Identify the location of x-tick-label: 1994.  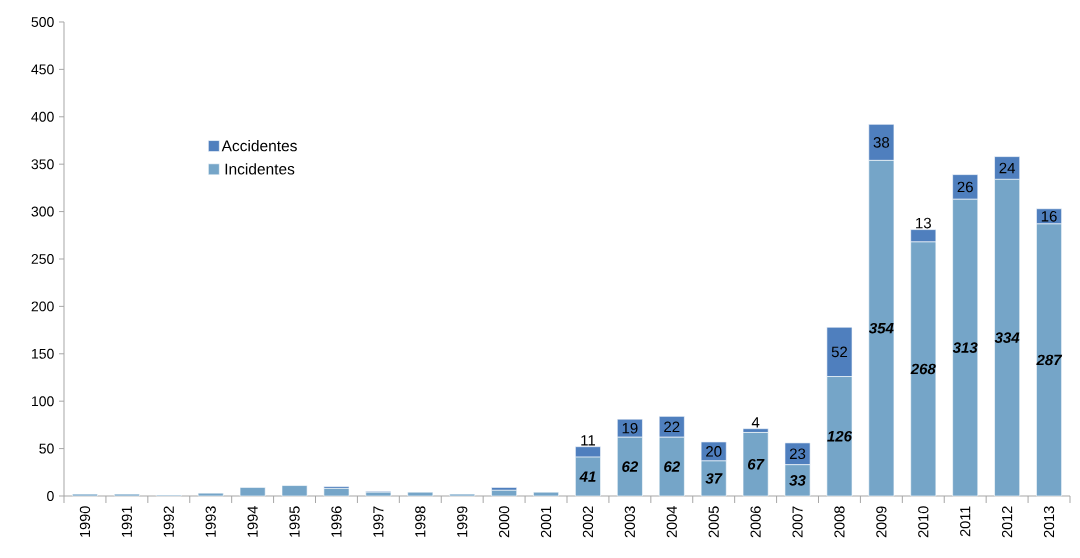
(252, 521).